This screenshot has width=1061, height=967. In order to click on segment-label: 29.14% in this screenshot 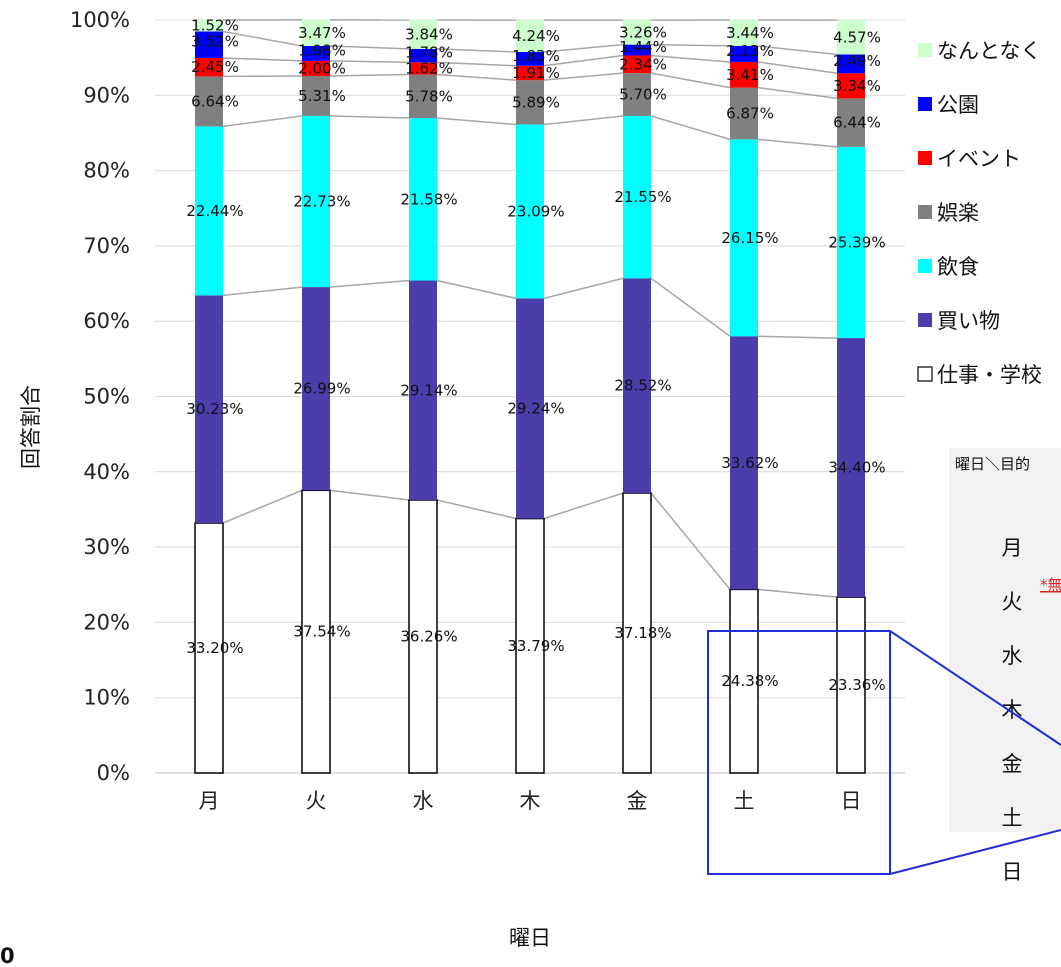, I will do `click(428, 390)`.